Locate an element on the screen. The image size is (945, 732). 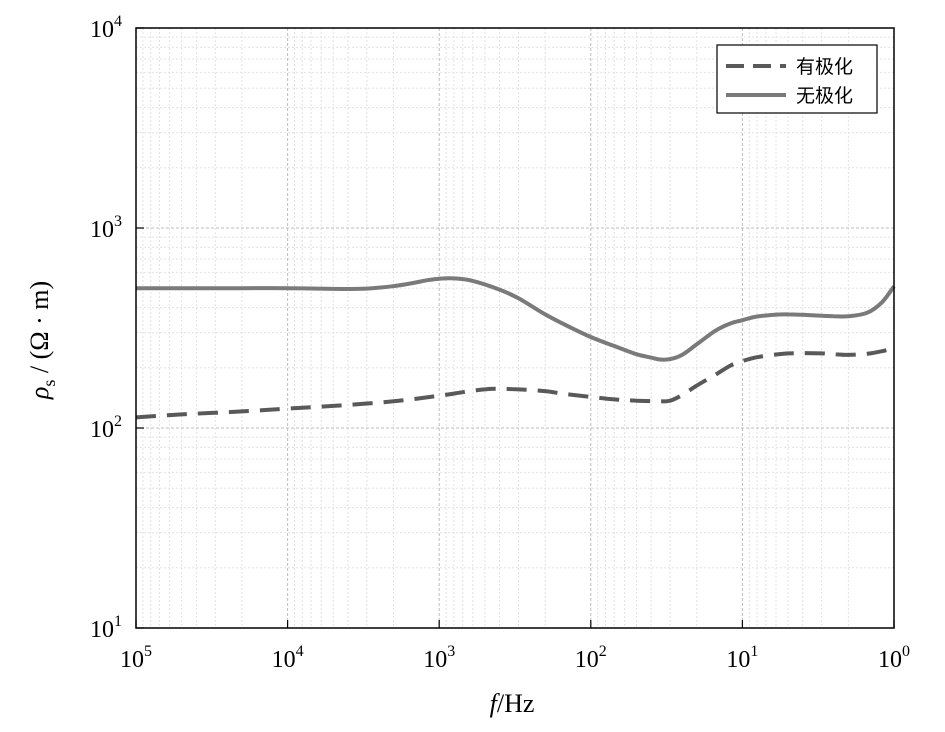
y-tick-label-2: 10³ is located at coordinates (106, 228).